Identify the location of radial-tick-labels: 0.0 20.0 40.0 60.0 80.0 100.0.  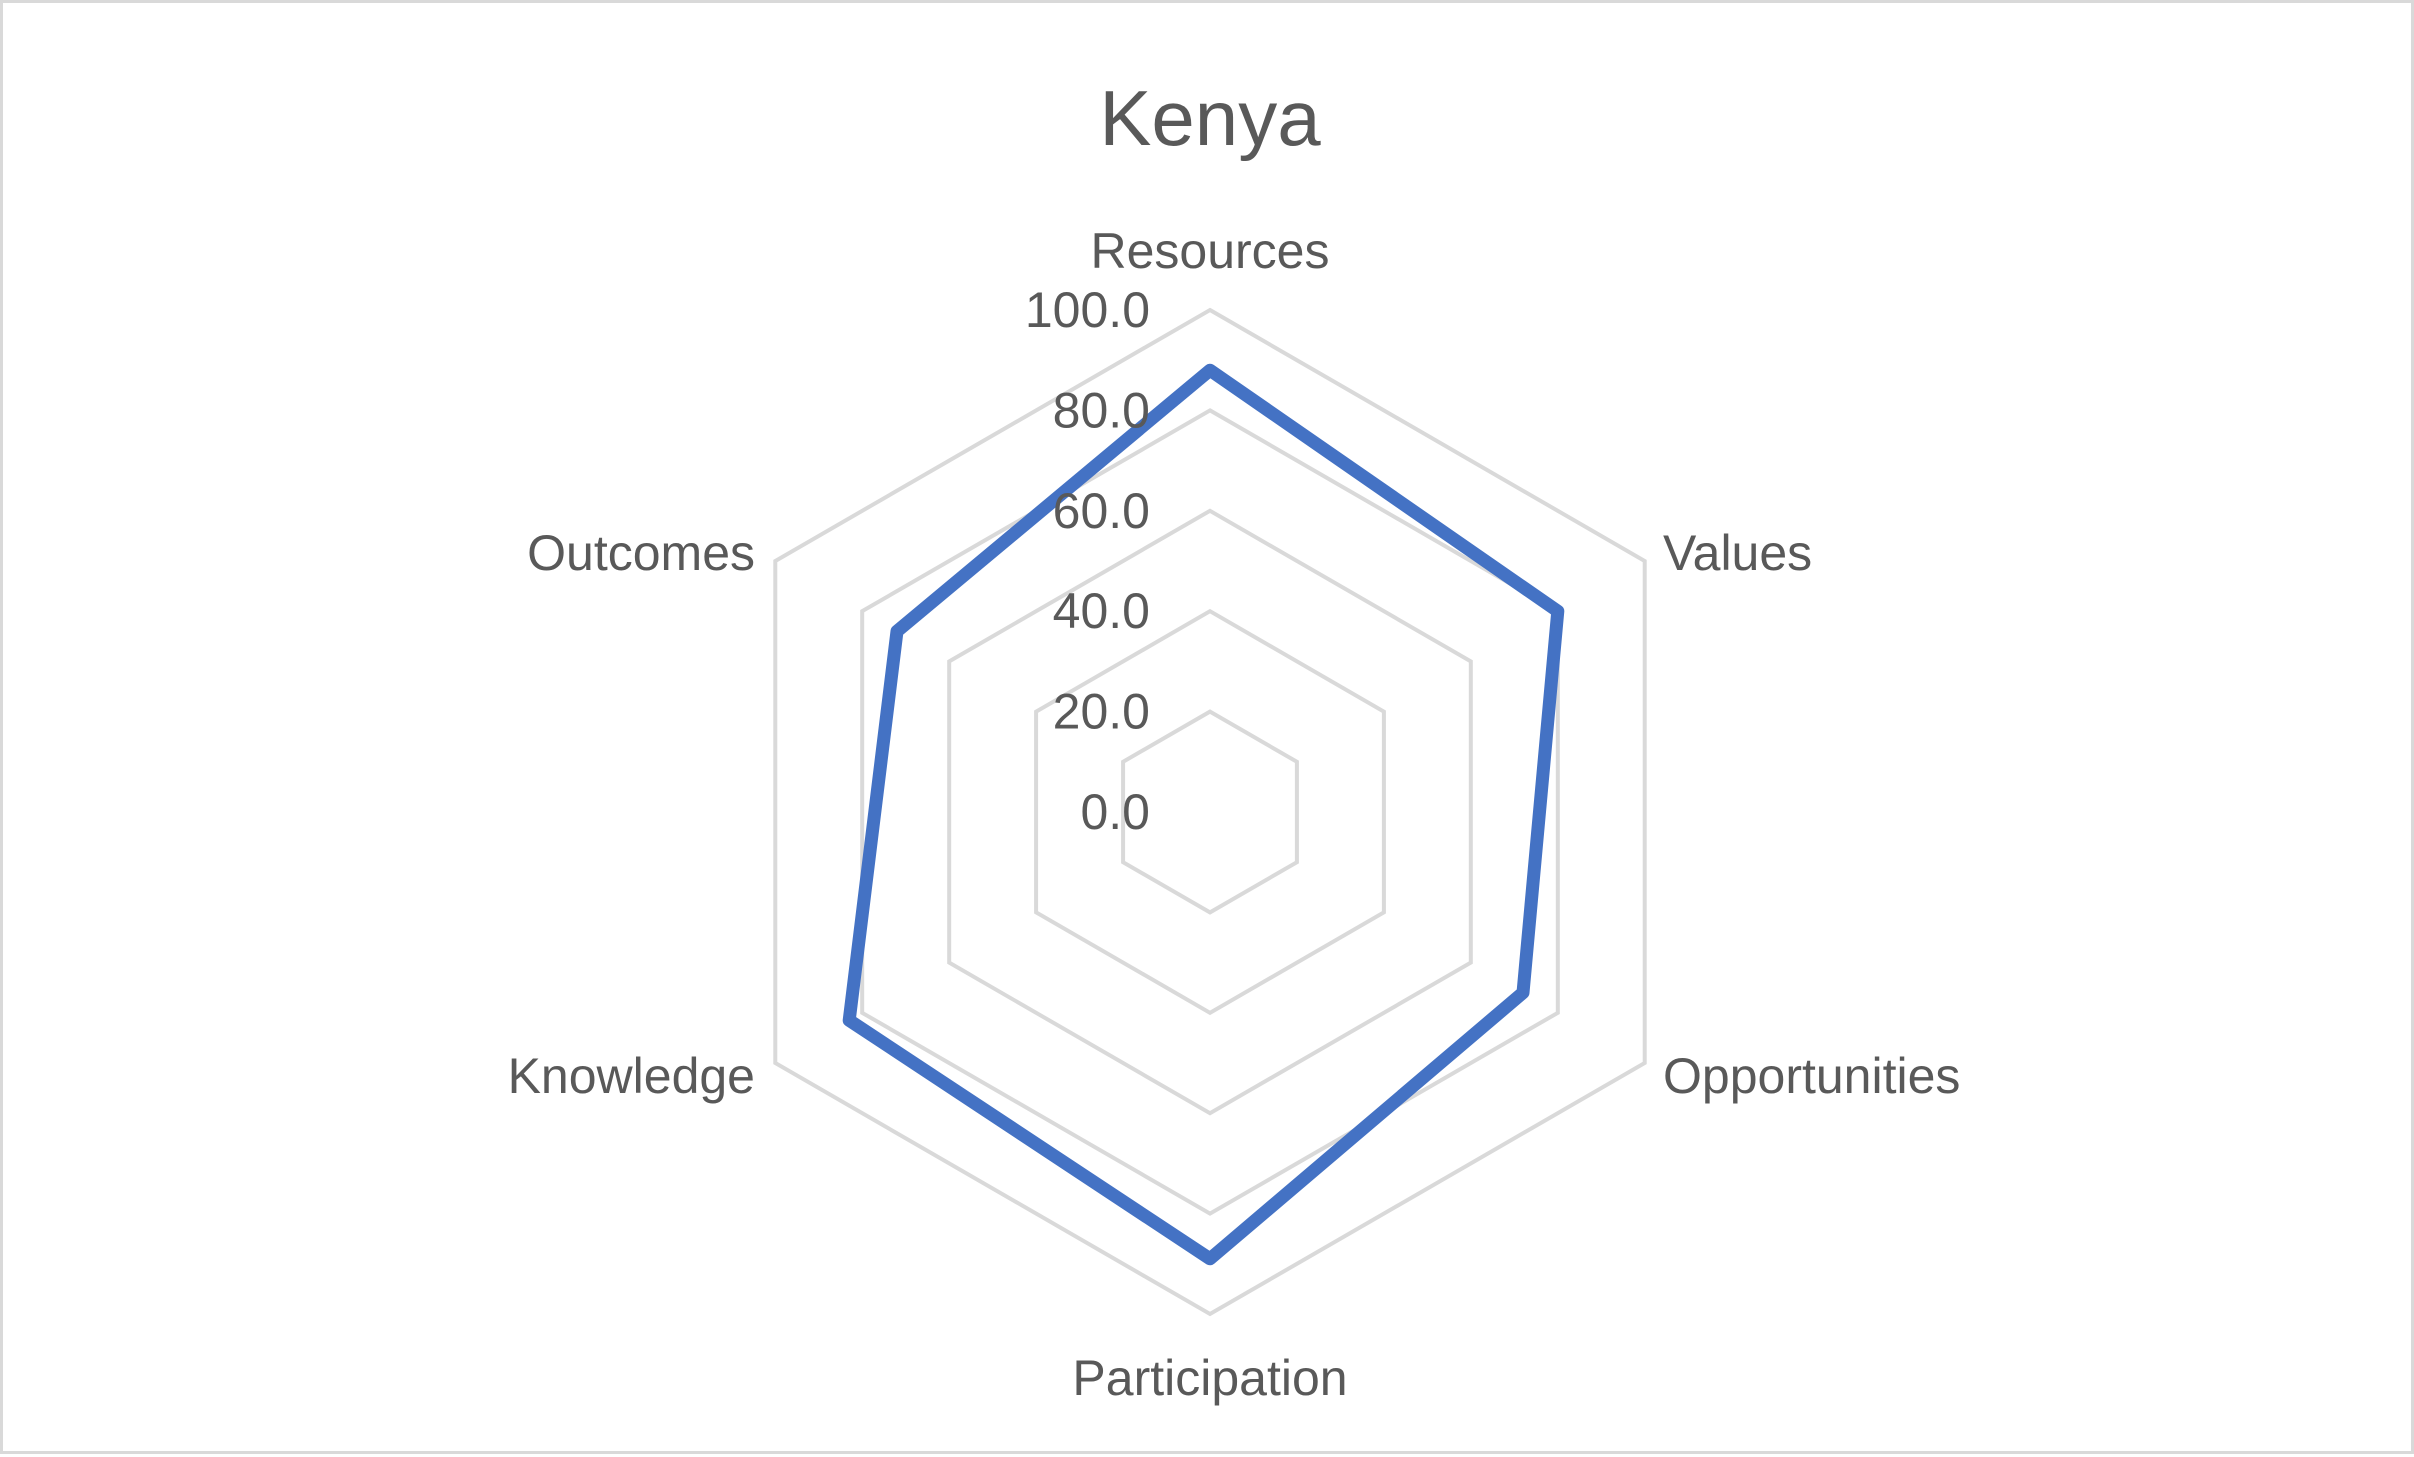
(1087, 561).